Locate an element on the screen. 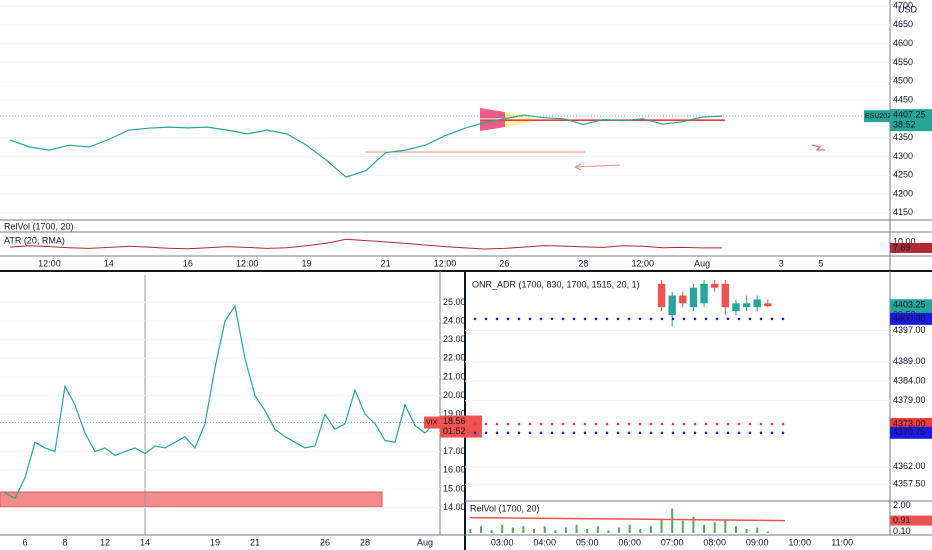 The width and height of the screenshot is (932, 550). price-tag-label: 4400.00 is located at coordinates (909, 318).